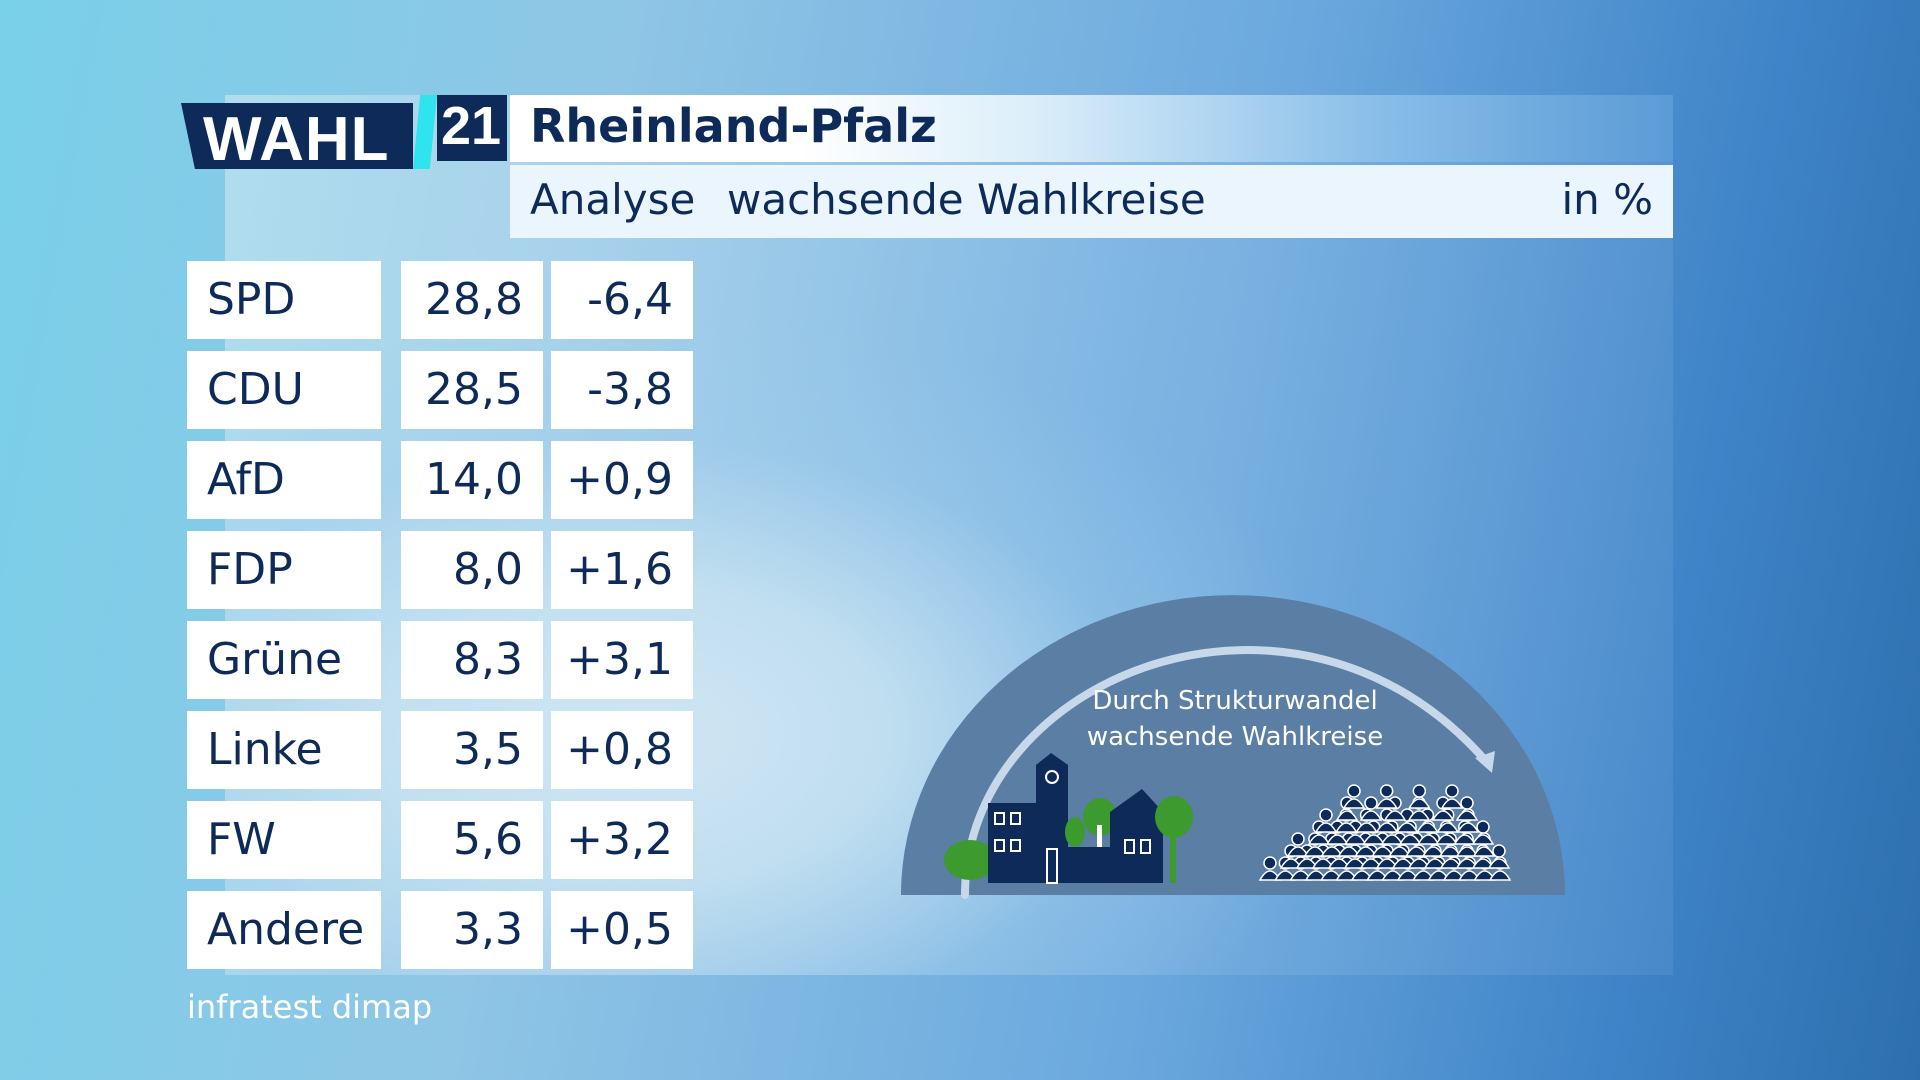 The height and width of the screenshot is (1080, 1920). What do you see at coordinates (472, 660) in the screenshot?
I see `party-result-cell: 8,3` at bounding box center [472, 660].